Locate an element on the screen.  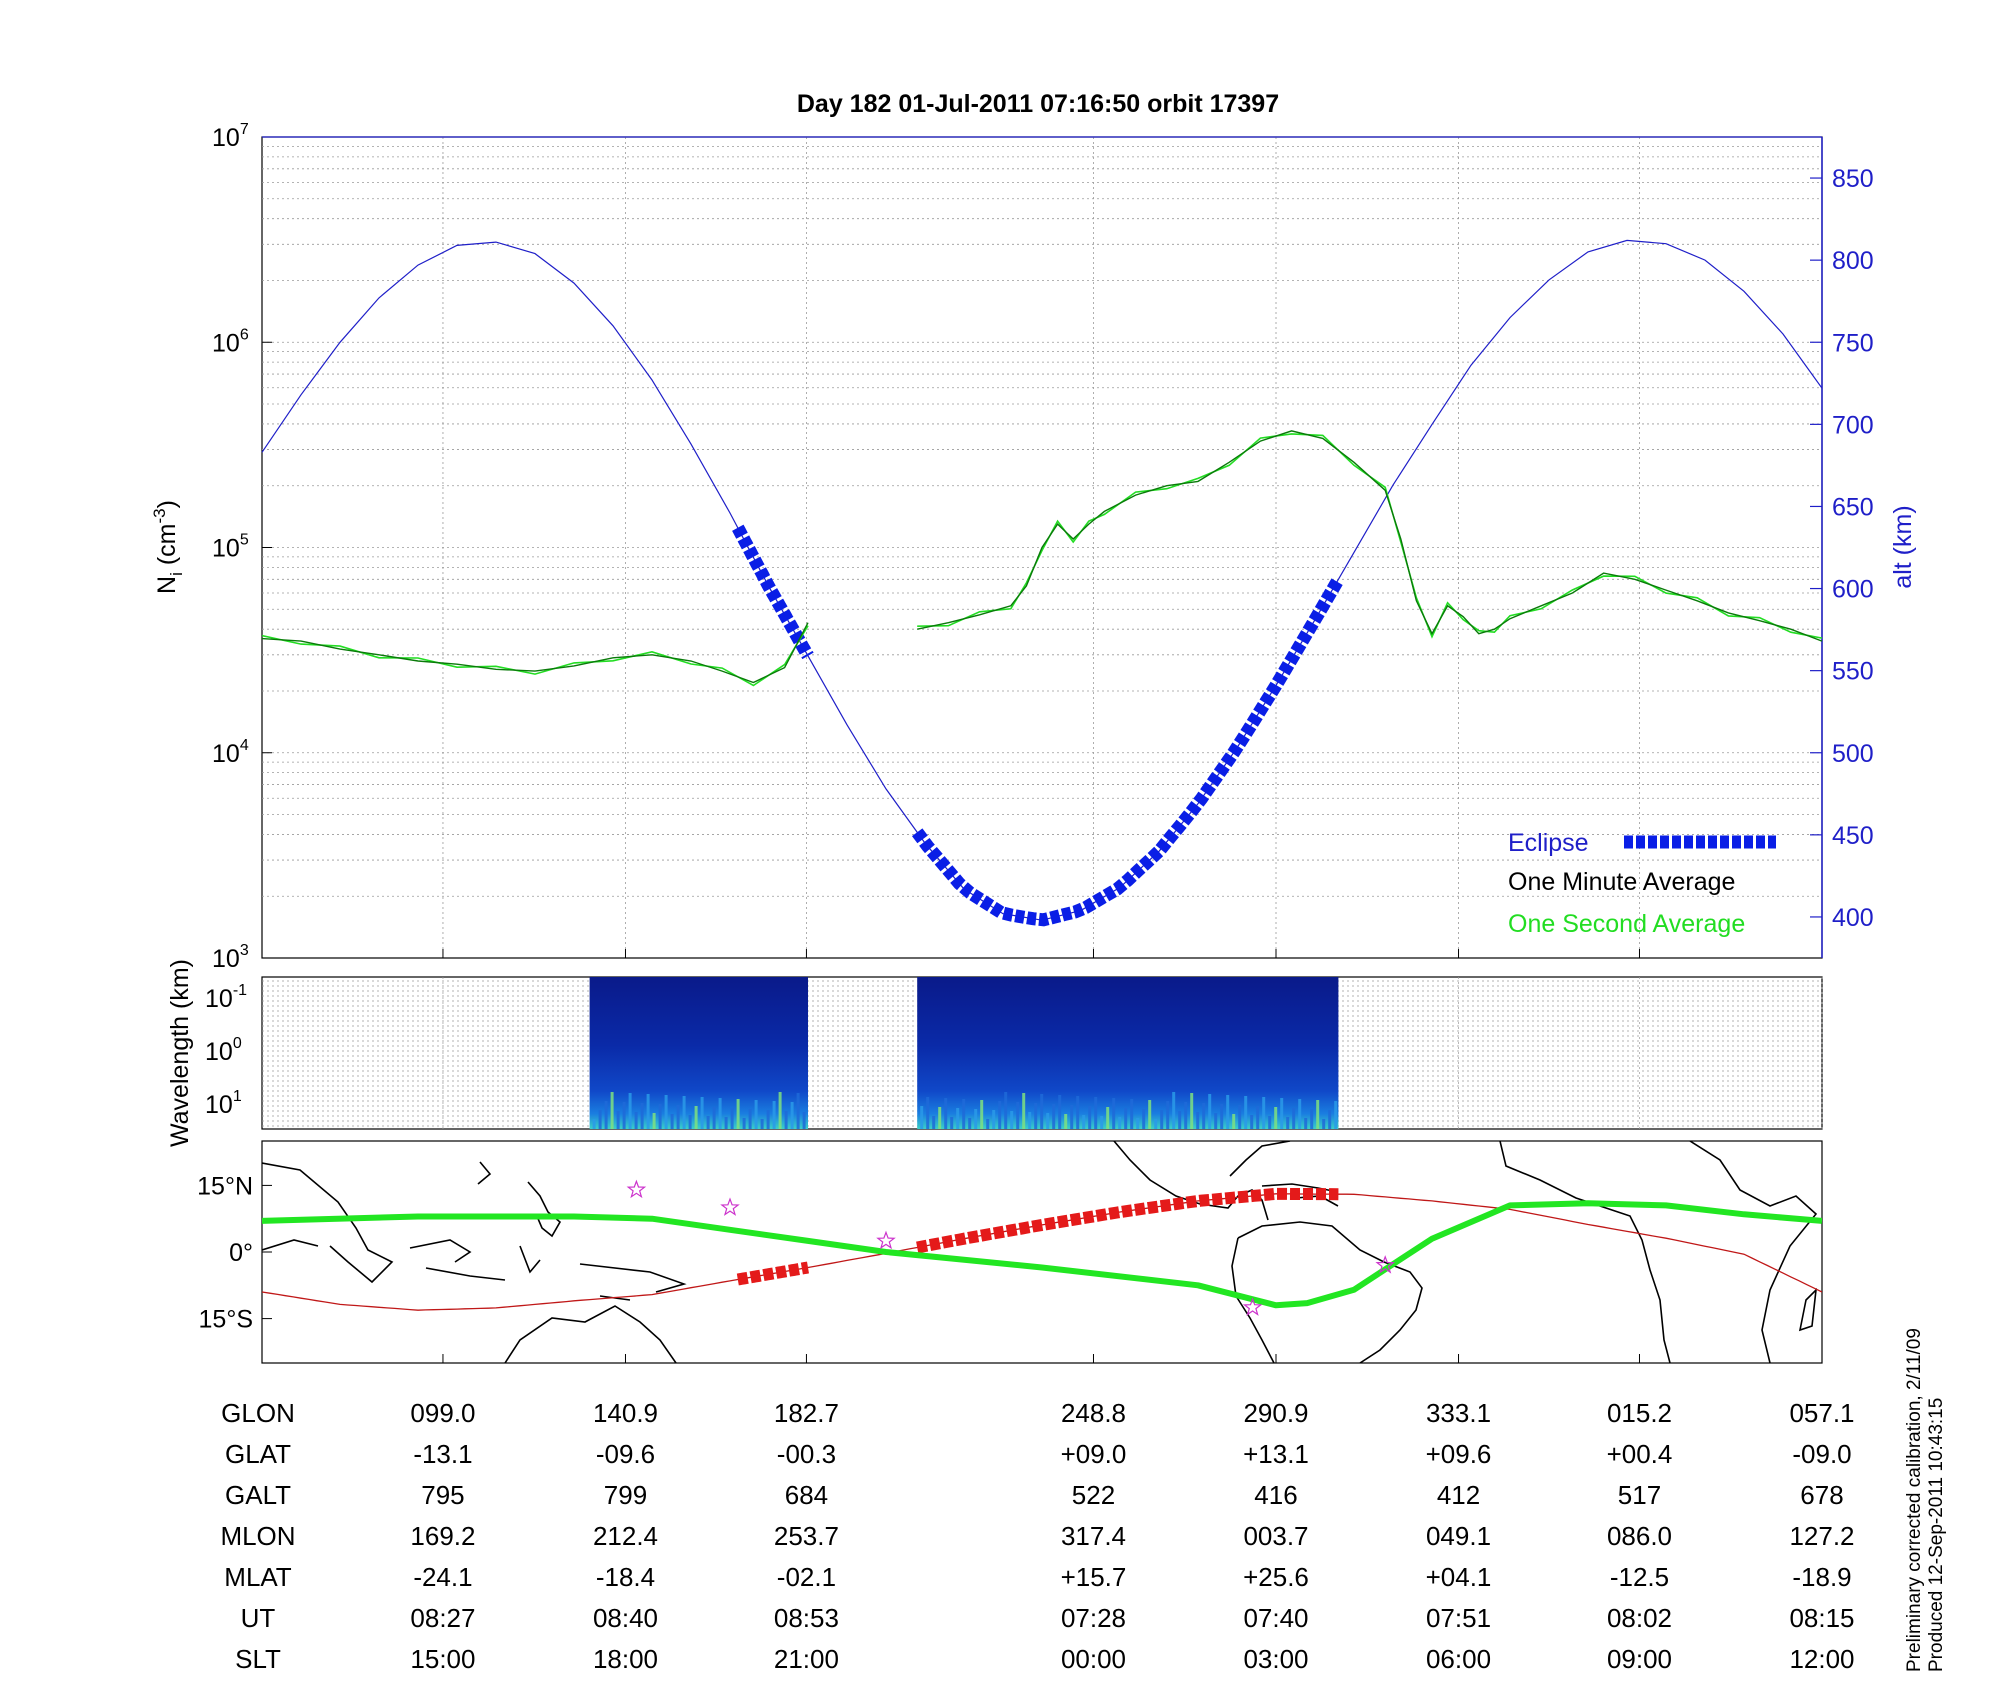
ephemeris-cell: 049.1 is located at coordinates (1458, 1536).